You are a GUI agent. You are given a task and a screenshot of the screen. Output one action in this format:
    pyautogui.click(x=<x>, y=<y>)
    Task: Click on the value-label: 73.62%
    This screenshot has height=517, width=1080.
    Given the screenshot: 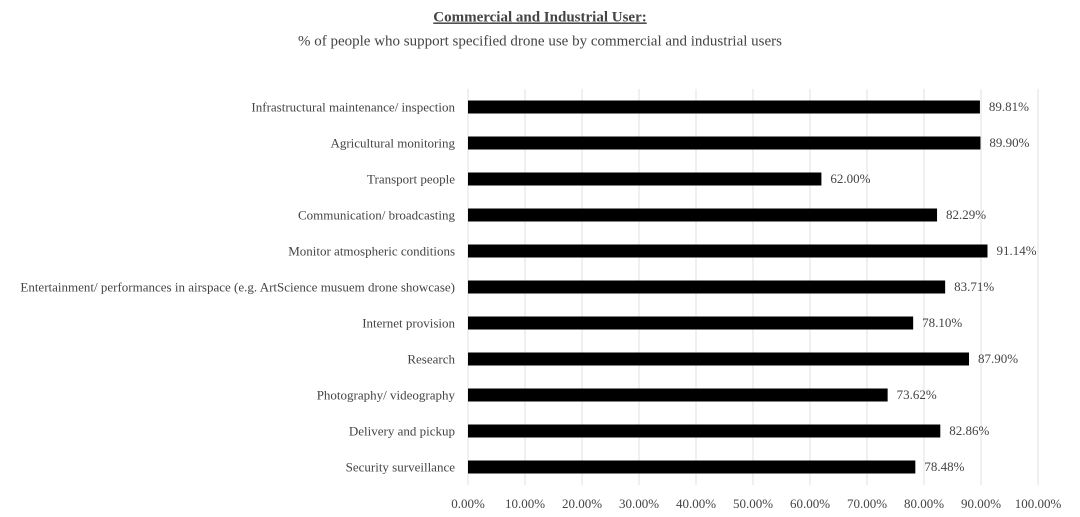 What is the action you would take?
    pyautogui.click(x=917, y=394)
    